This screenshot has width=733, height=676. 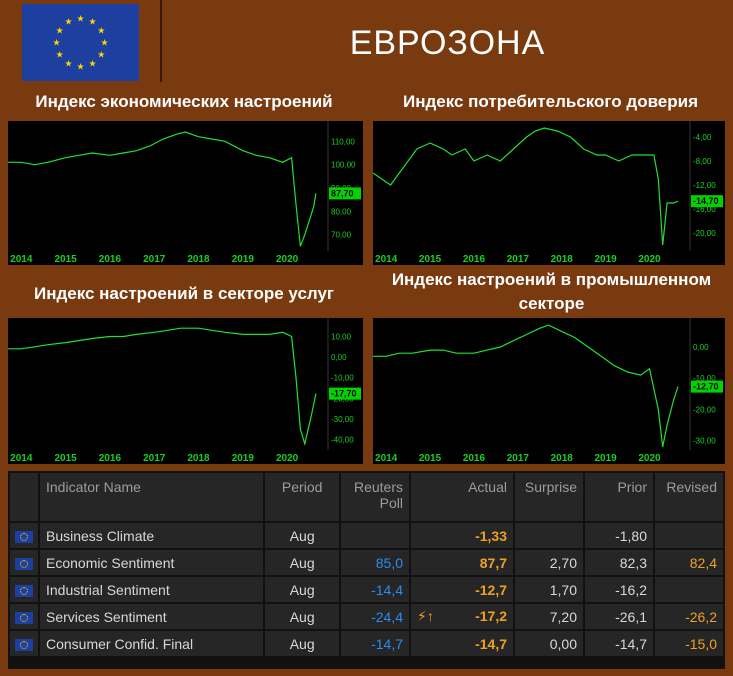 I want to click on indicator-poll: -14,7, so click(x=375, y=643).